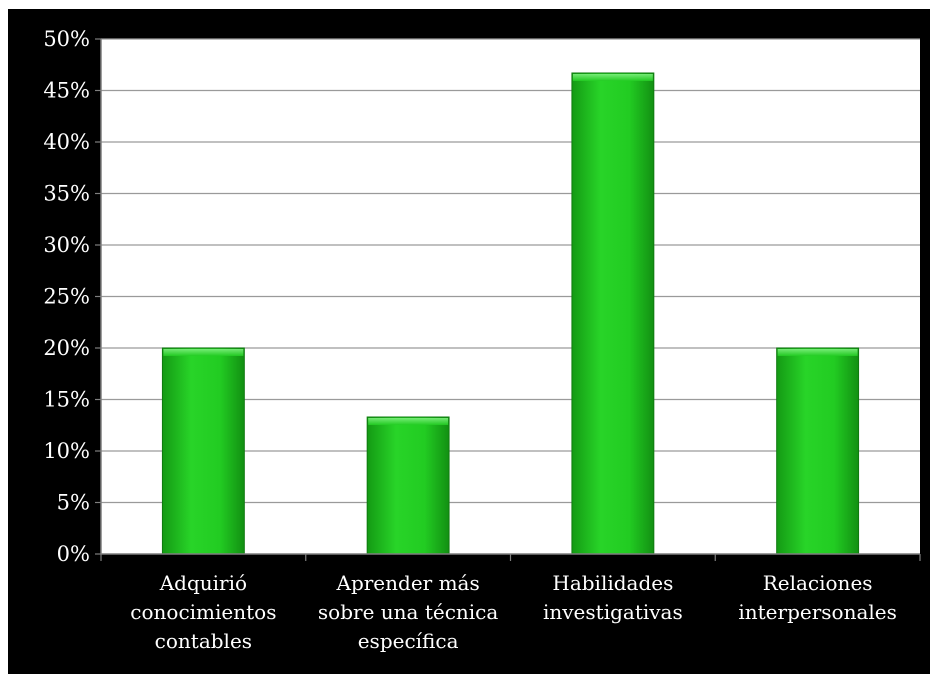 The image size is (935, 674). I want to click on y-tick-labels: 0% 5% 10% 15% 20% 25% 30% 35% 40% 45% 50%, so click(66, 296).